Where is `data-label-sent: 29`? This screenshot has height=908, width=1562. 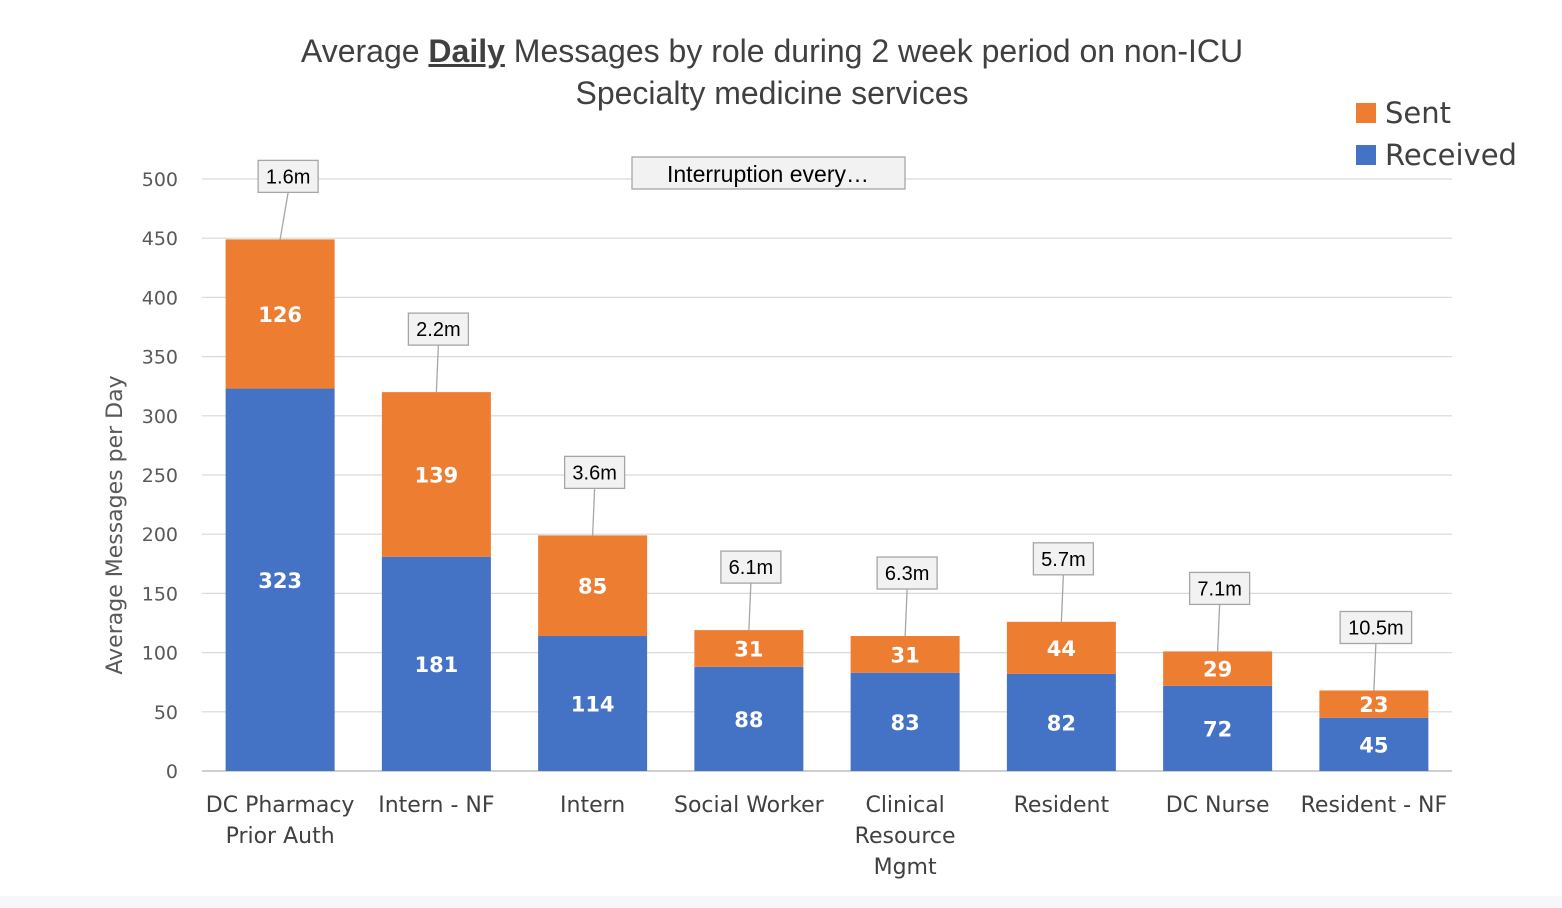 data-label-sent: 29 is located at coordinates (1217, 670).